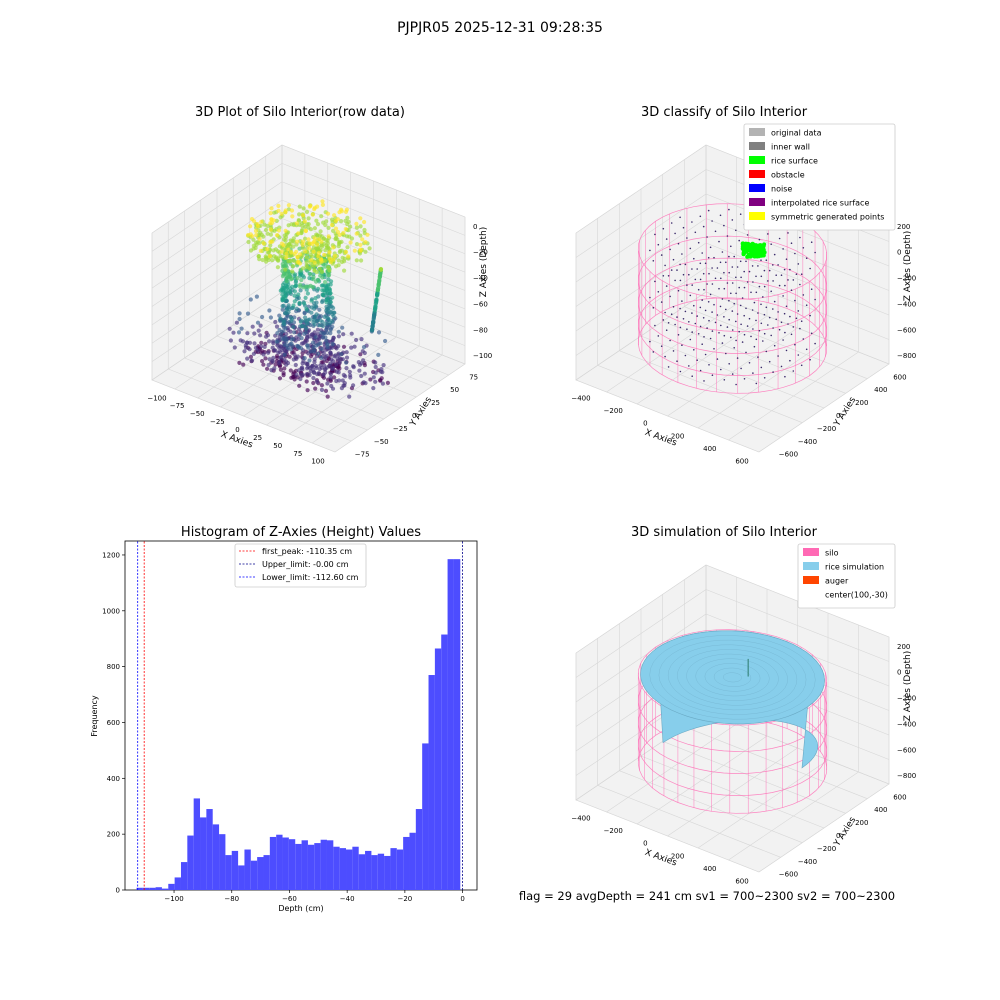 Image resolution: width=1000 pixels, height=1000 pixels. Describe the element at coordinates (732, 677) in the screenshot. I see `rice-mesh` at that location.